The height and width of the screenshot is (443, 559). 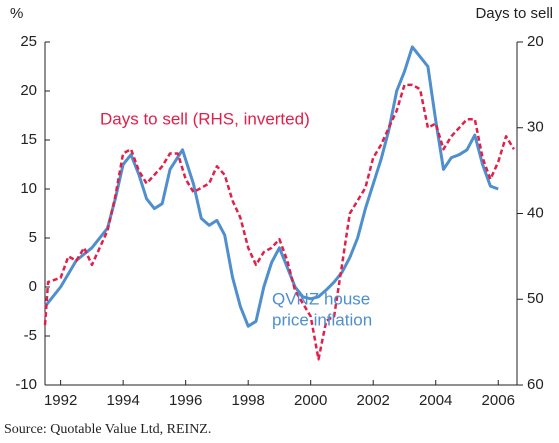 I want to click on x-tick-label: 1996, so click(x=185, y=400).